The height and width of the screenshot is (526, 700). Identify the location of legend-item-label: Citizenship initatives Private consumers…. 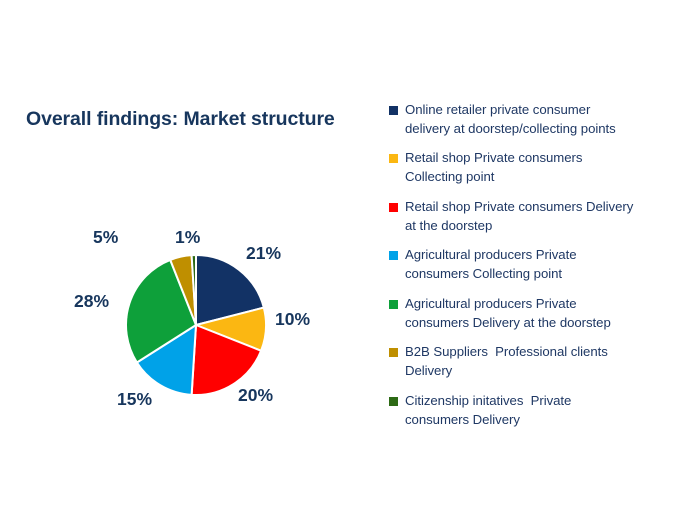
(488, 409).